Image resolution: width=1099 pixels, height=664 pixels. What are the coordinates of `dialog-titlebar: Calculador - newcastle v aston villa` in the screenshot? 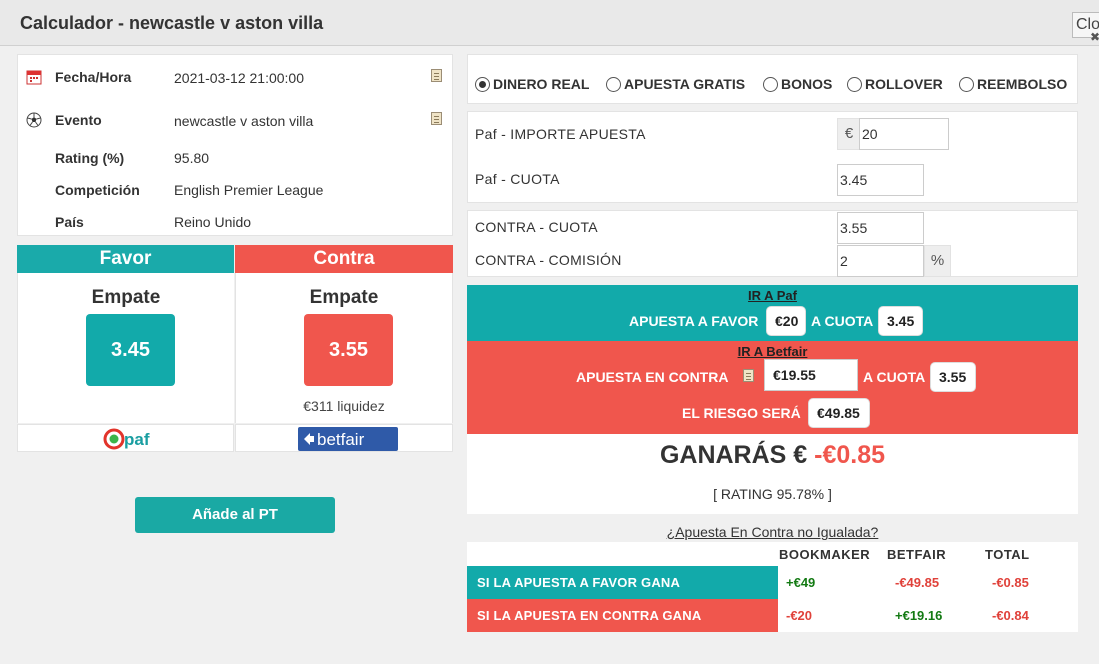 It's located at (549, 23).